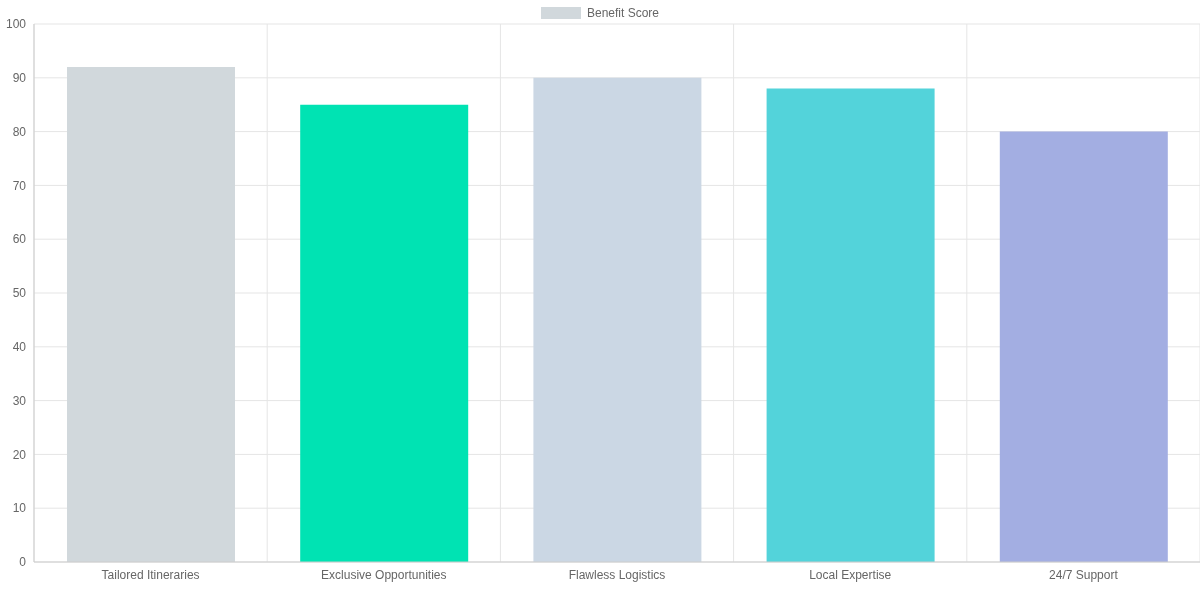 The image size is (1200, 600). I want to click on x-tick-label: Tailored Itineraries, so click(150, 574).